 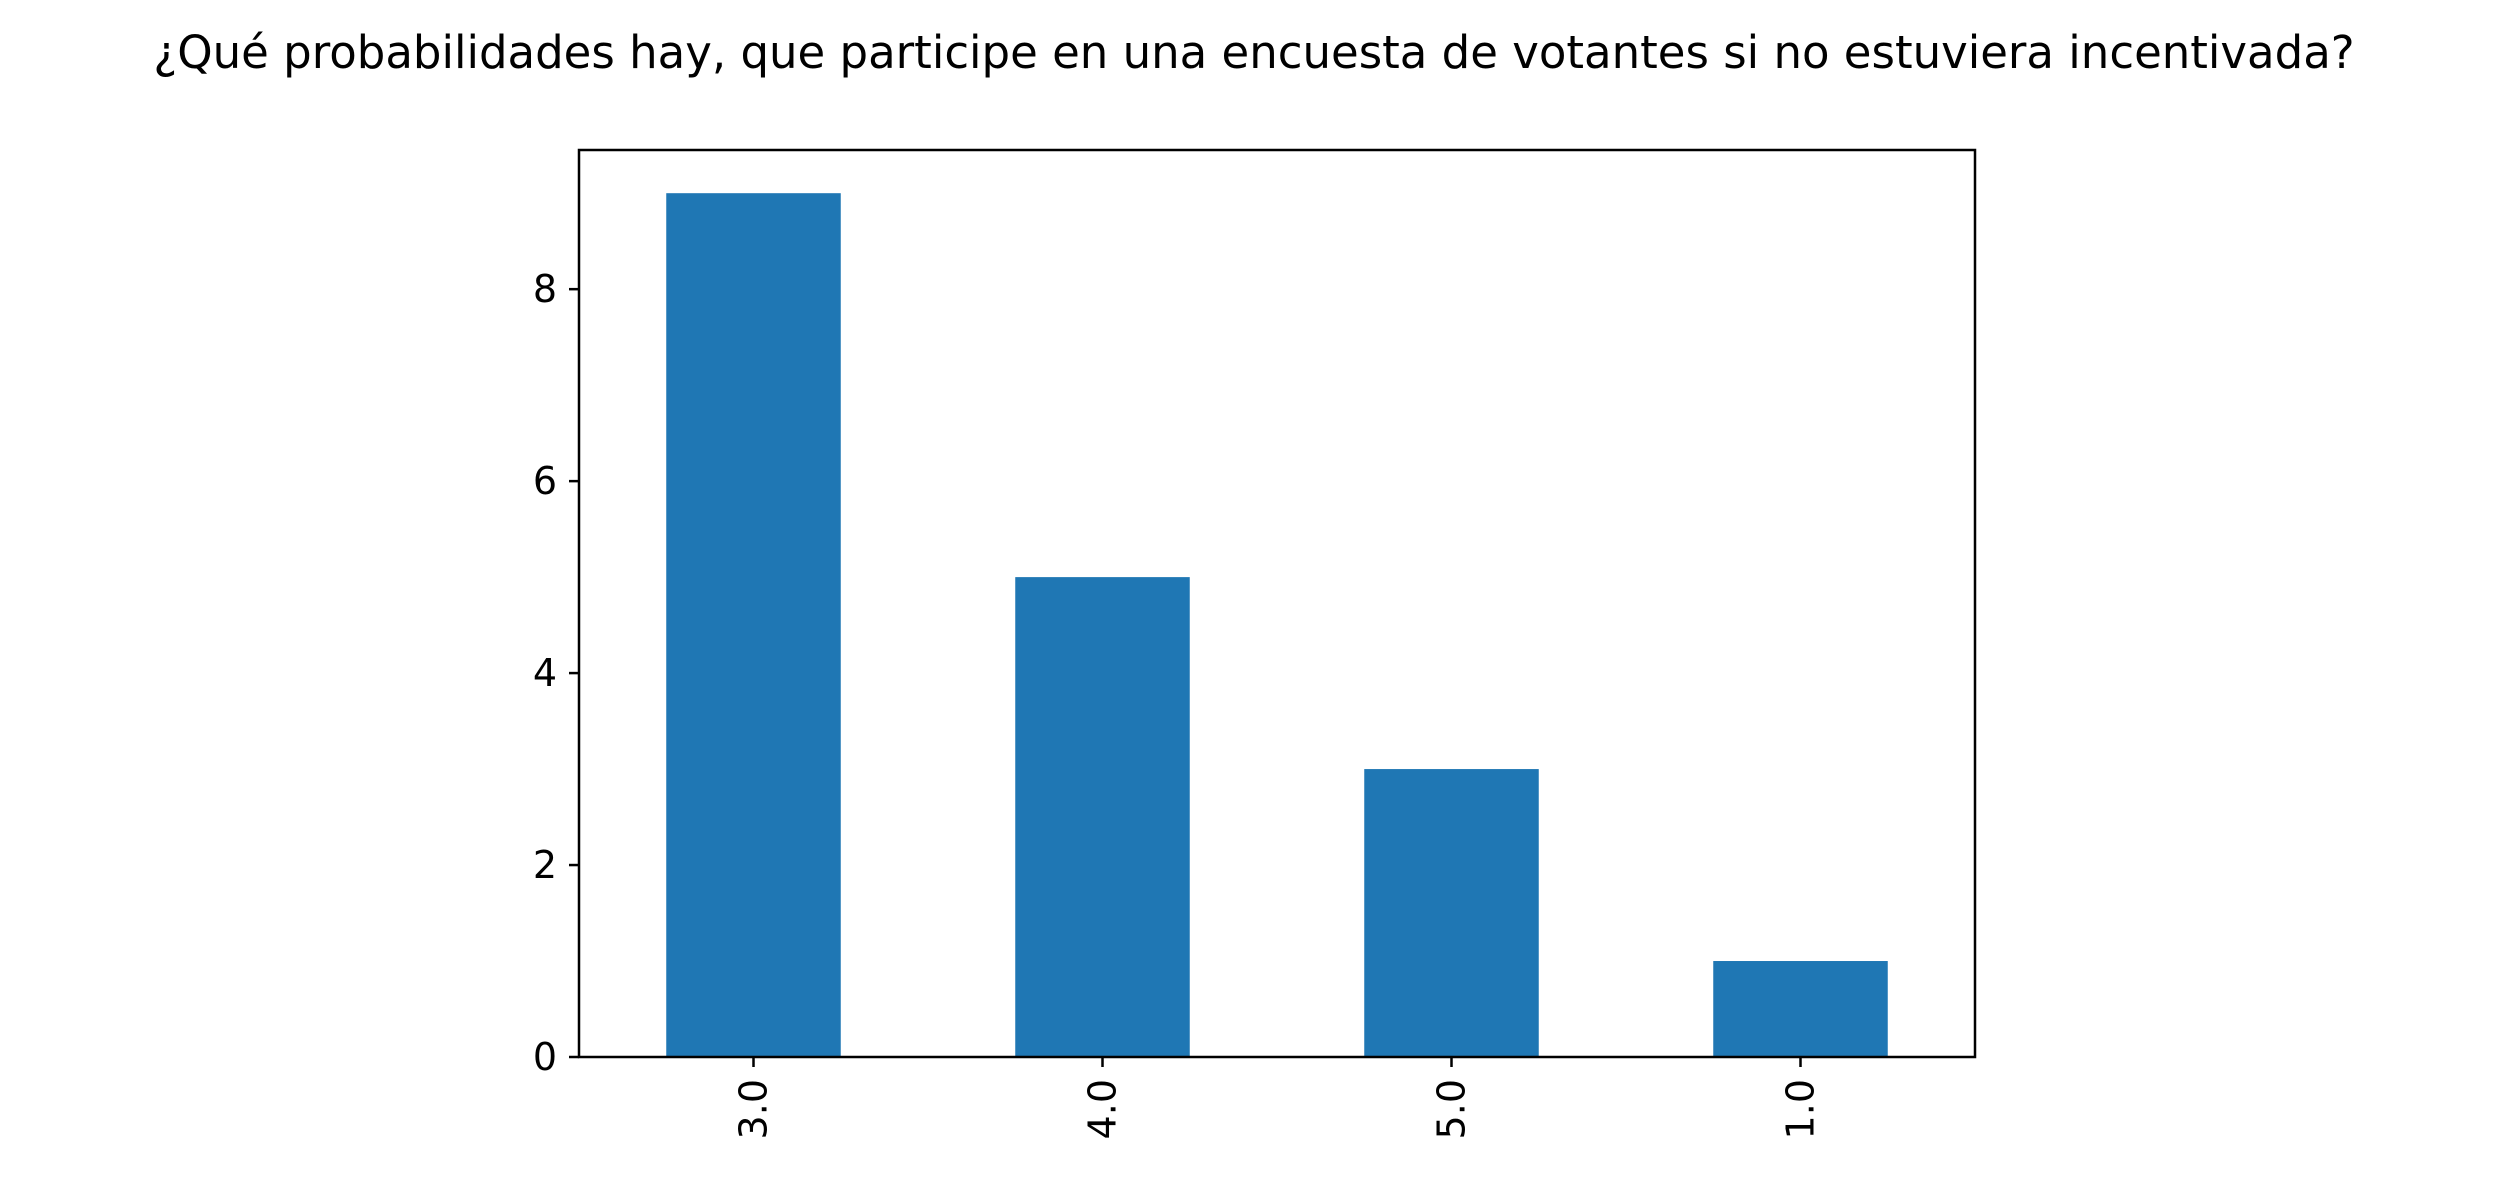 I want to click on y-axis: 0 2 4 6 8, so click(x=556, y=673).